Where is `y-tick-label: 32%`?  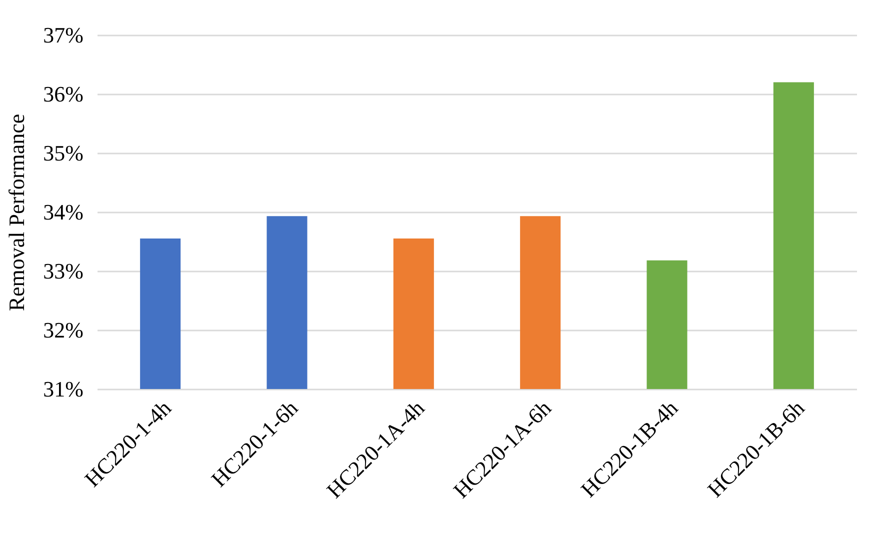 y-tick-label: 32% is located at coordinates (63, 330).